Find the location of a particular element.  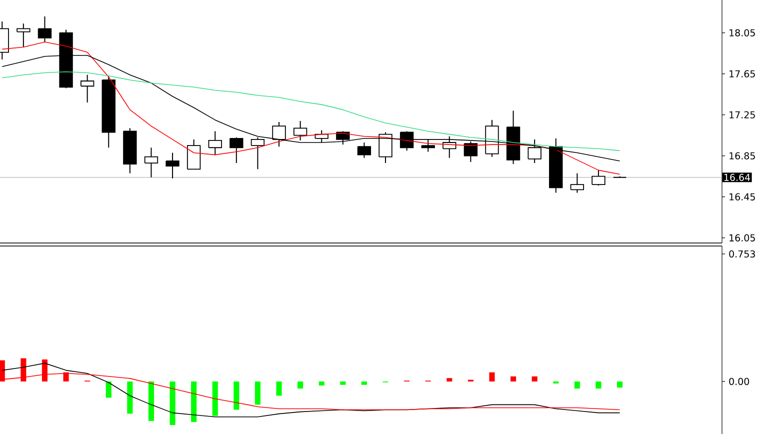

y-tick-label: 16.05 is located at coordinates (742, 238).